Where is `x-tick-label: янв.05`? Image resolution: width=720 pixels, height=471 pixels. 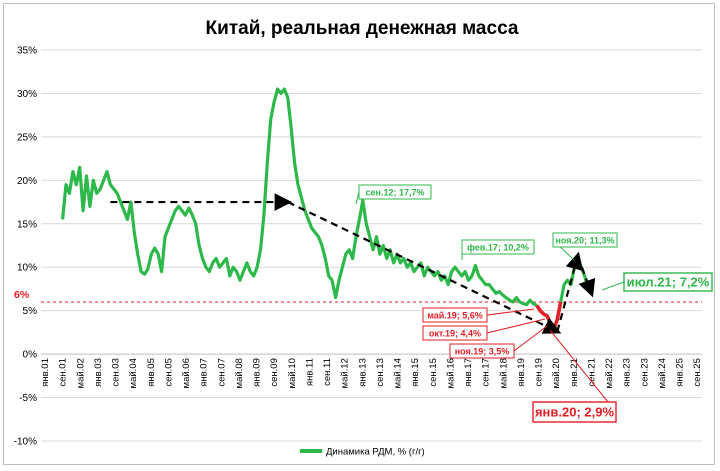 x-tick-label: янв.05 is located at coordinates (151, 372).